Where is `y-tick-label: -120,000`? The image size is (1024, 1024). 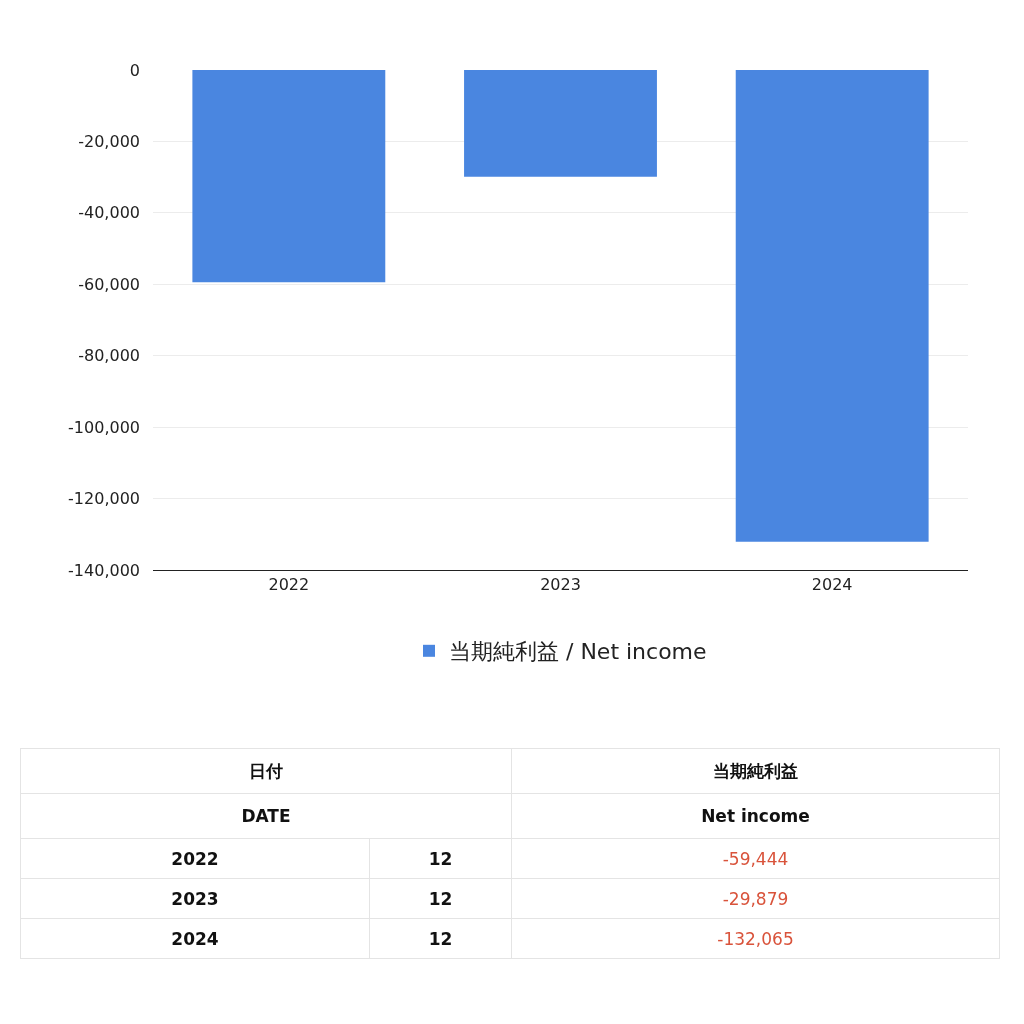 y-tick-label: -120,000 is located at coordinates (104, 499).